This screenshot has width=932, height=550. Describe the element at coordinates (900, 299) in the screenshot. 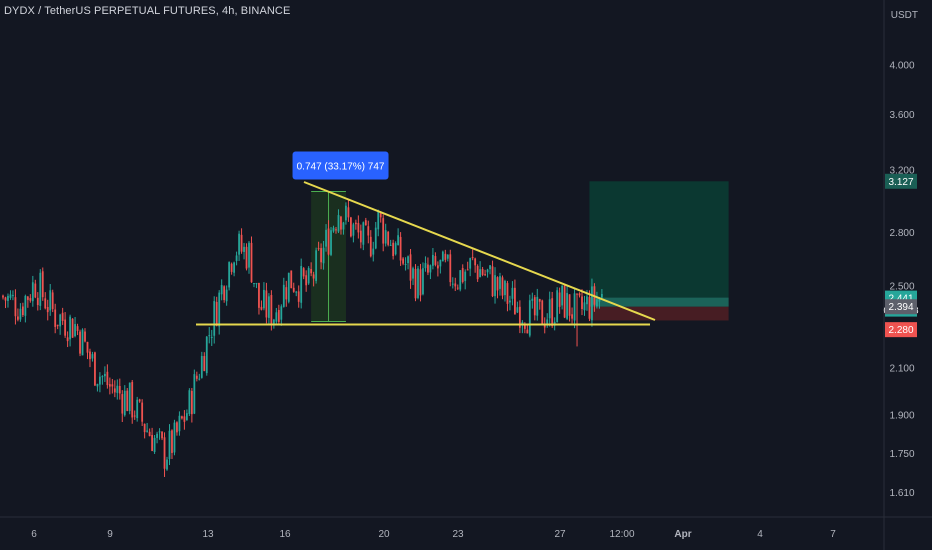

I see `price-label-text: 2.441` at that location.